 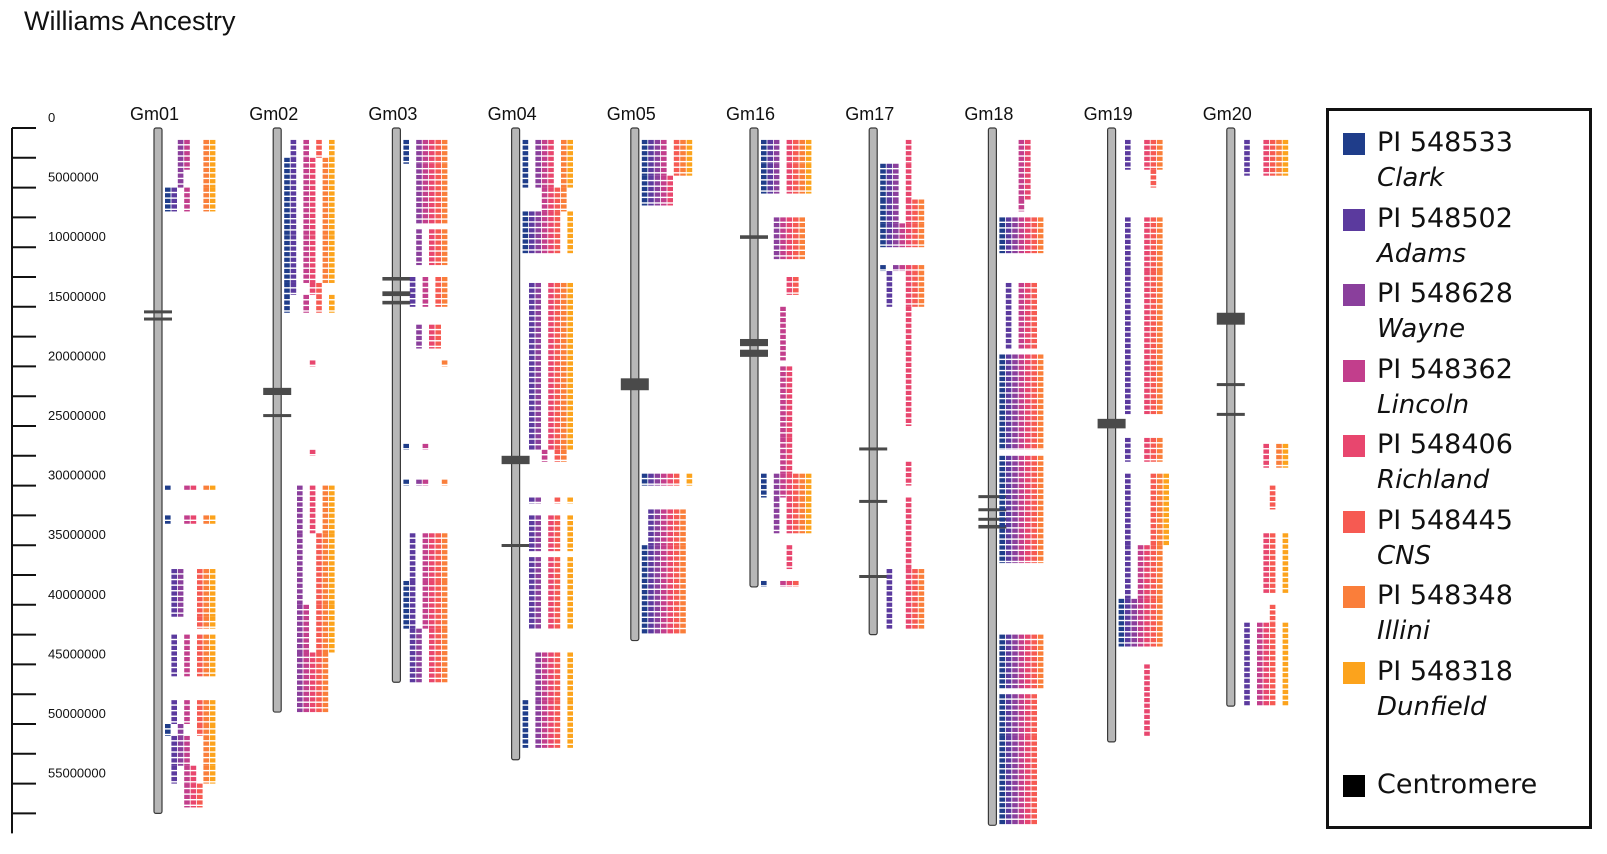 What do you see at coordinates (1354, 521) in the screenshot?
I see `legend-swatch` at bounding box center [1354, 521].